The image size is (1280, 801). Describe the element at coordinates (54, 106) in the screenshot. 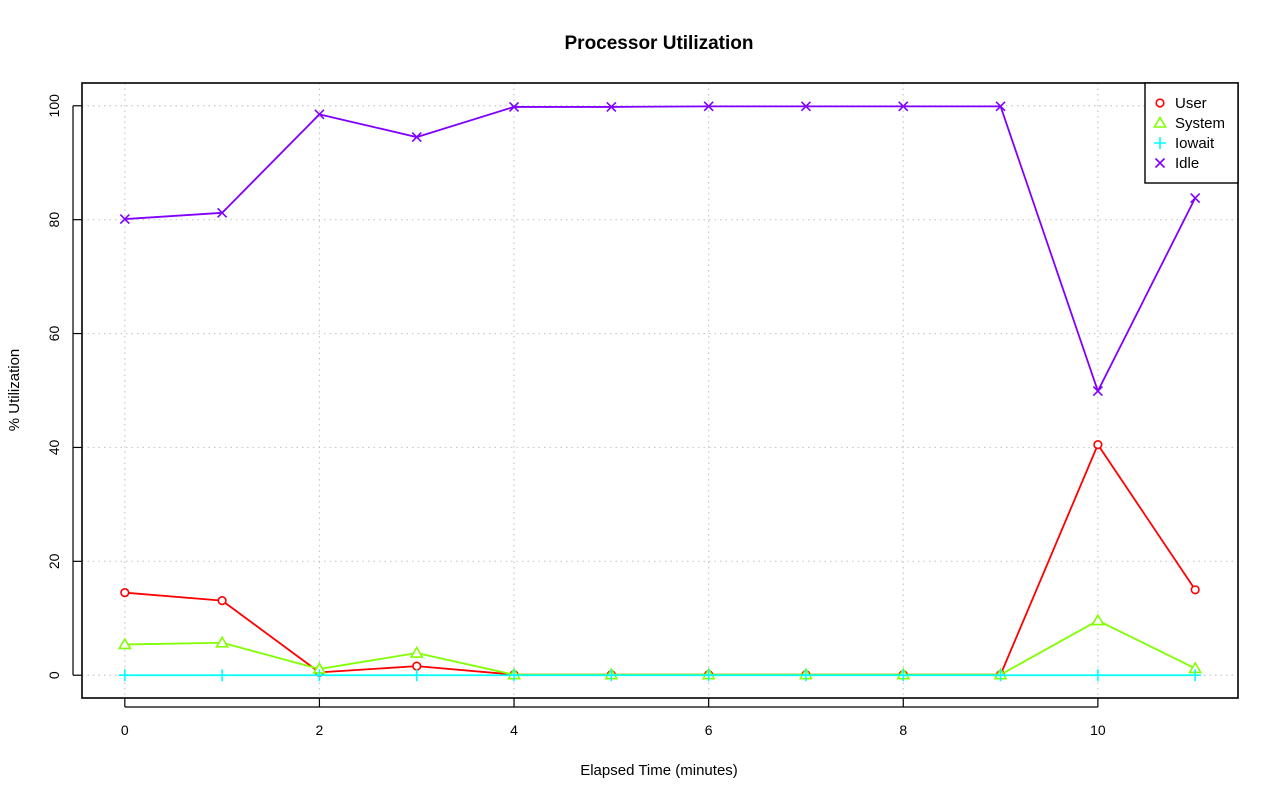

I see `y-tick-label: 100` at that location.